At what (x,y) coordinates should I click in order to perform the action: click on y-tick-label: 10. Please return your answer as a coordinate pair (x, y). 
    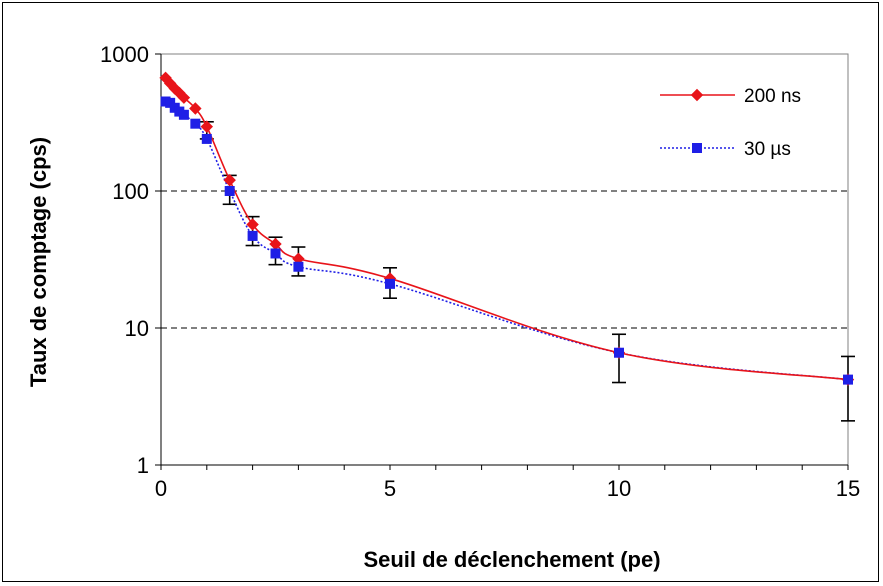
    Looking at the image, I should click on (137, 328).